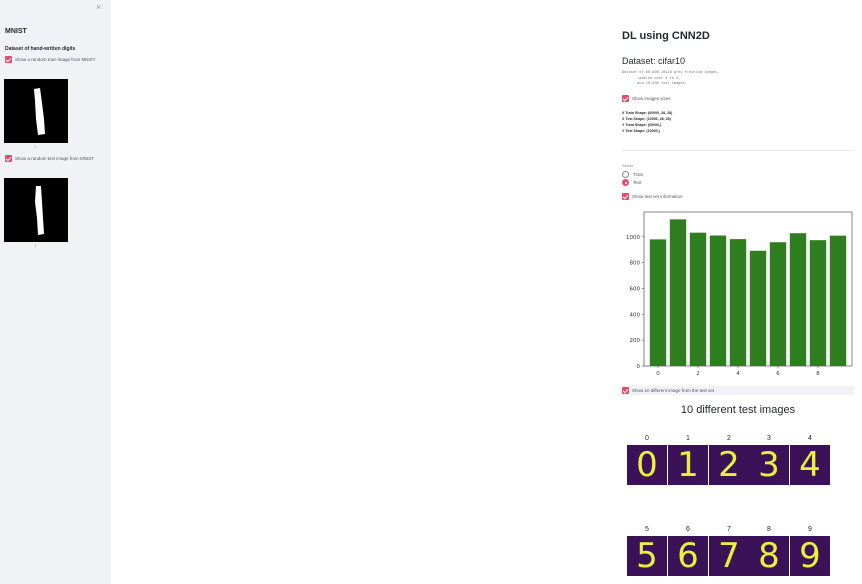  I want to click on digit-tile-2: 2, so click(729, 465).